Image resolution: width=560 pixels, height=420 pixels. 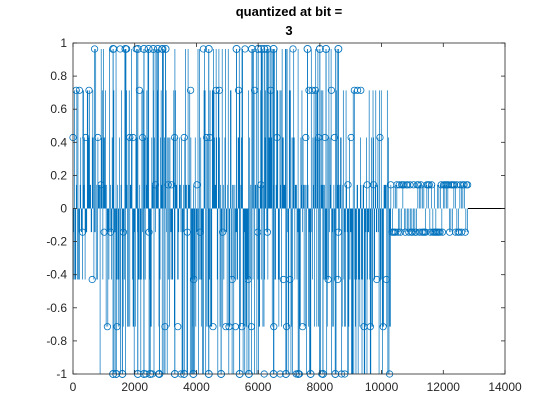 What do you see at coordinates (56, 341) in the screenshot?
I see `y-tick-label: -0.8` at bounding box center [56, 341].